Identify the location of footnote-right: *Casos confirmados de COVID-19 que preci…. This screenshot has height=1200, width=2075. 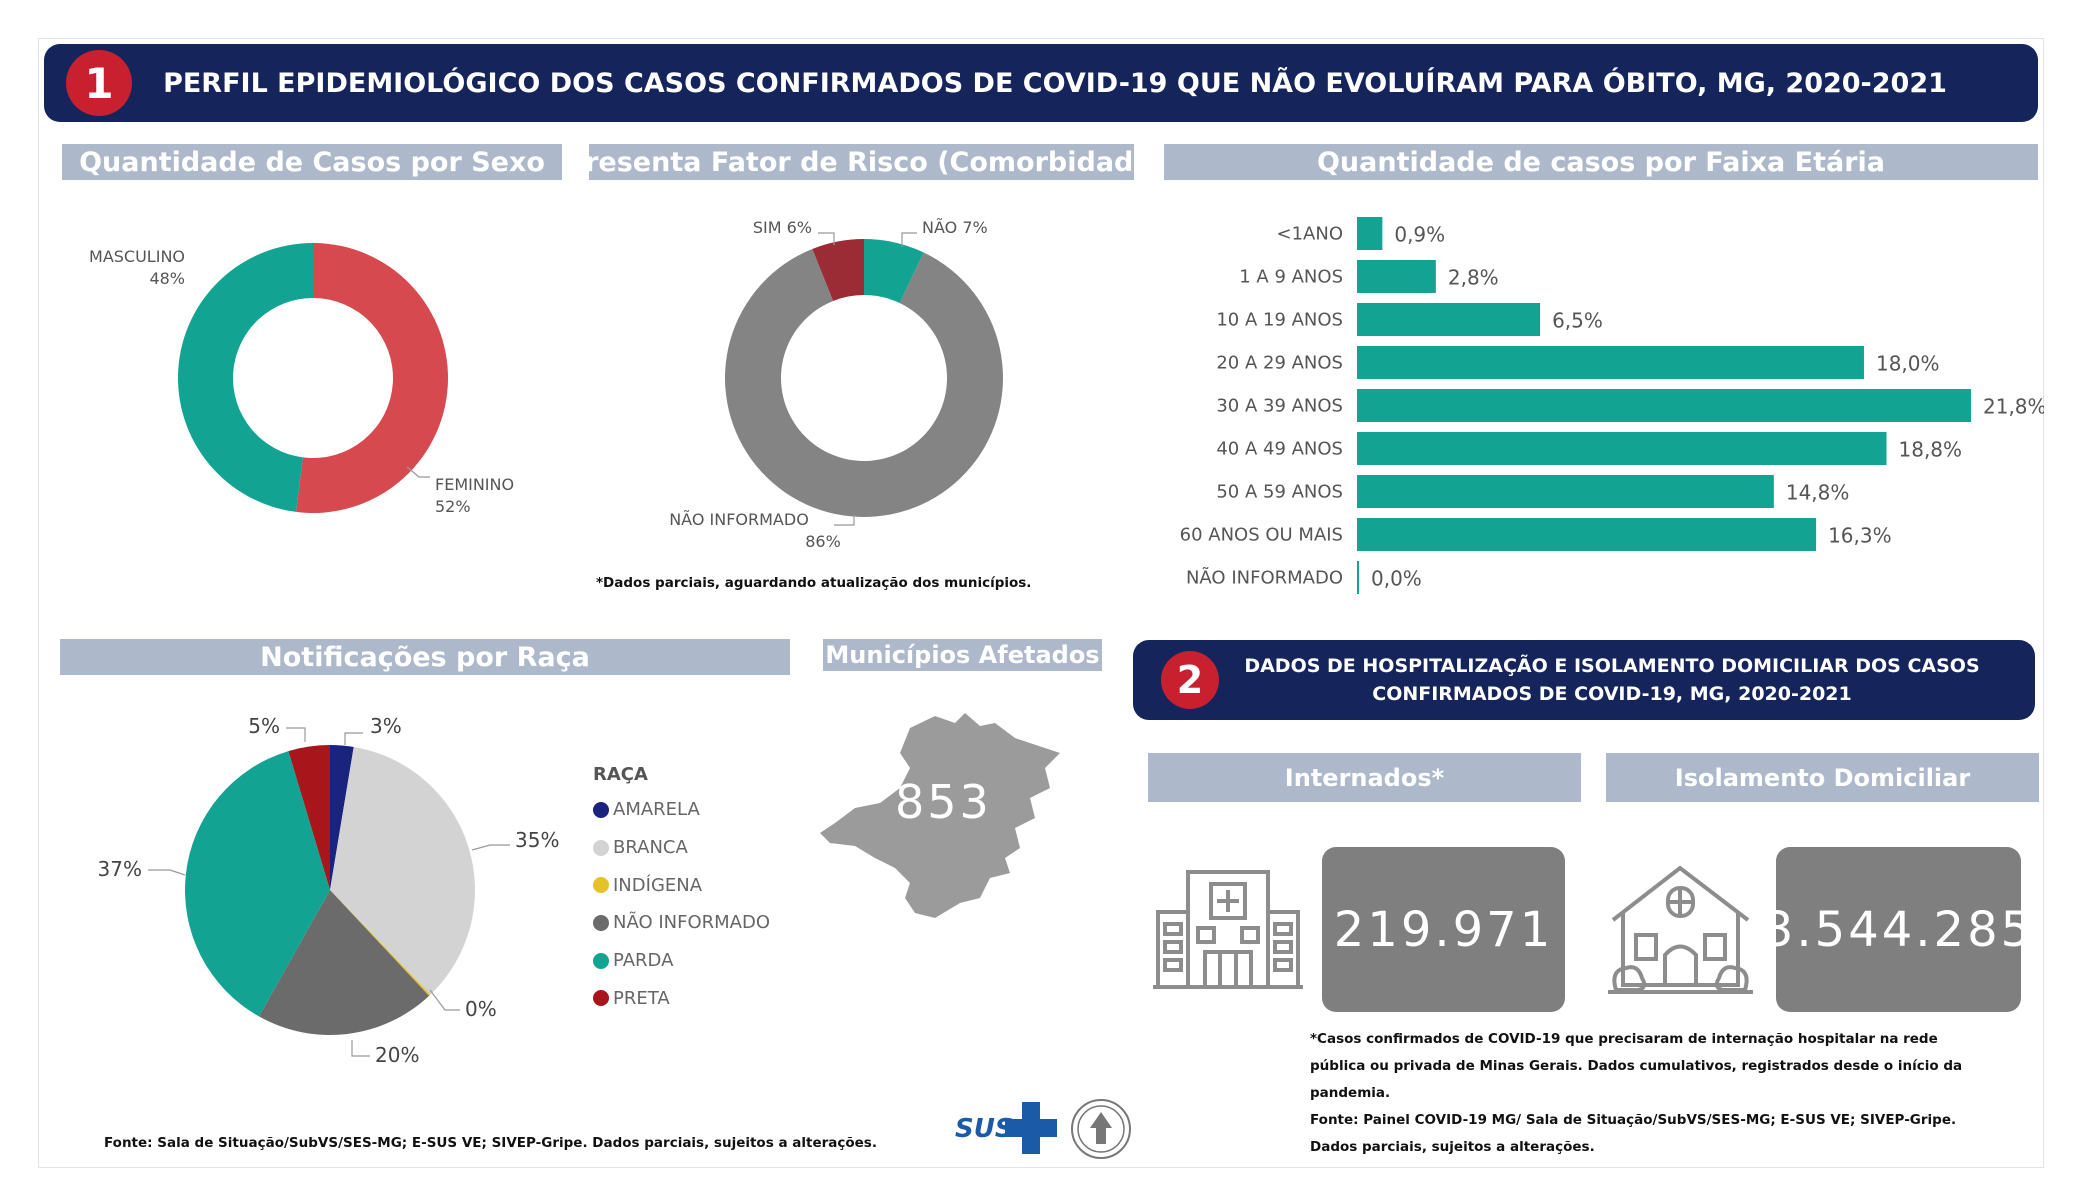
(1660, 1093).